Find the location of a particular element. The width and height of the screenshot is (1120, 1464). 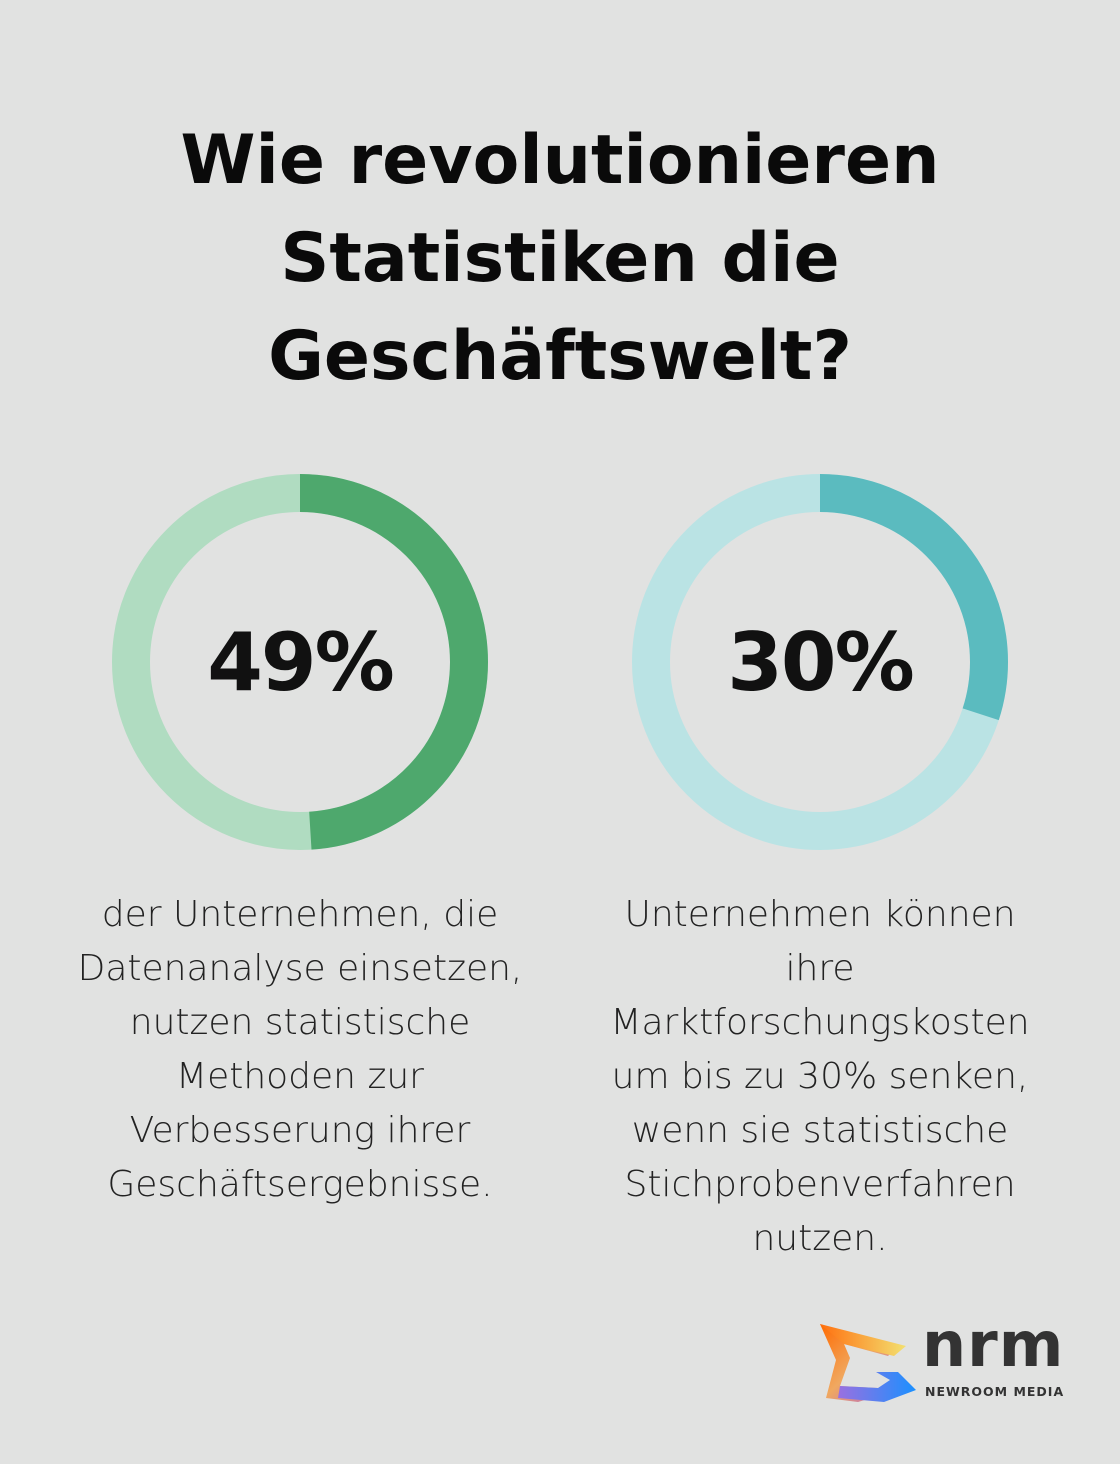

logo-wordmark: nrm is located at coordinates (993, 1344).